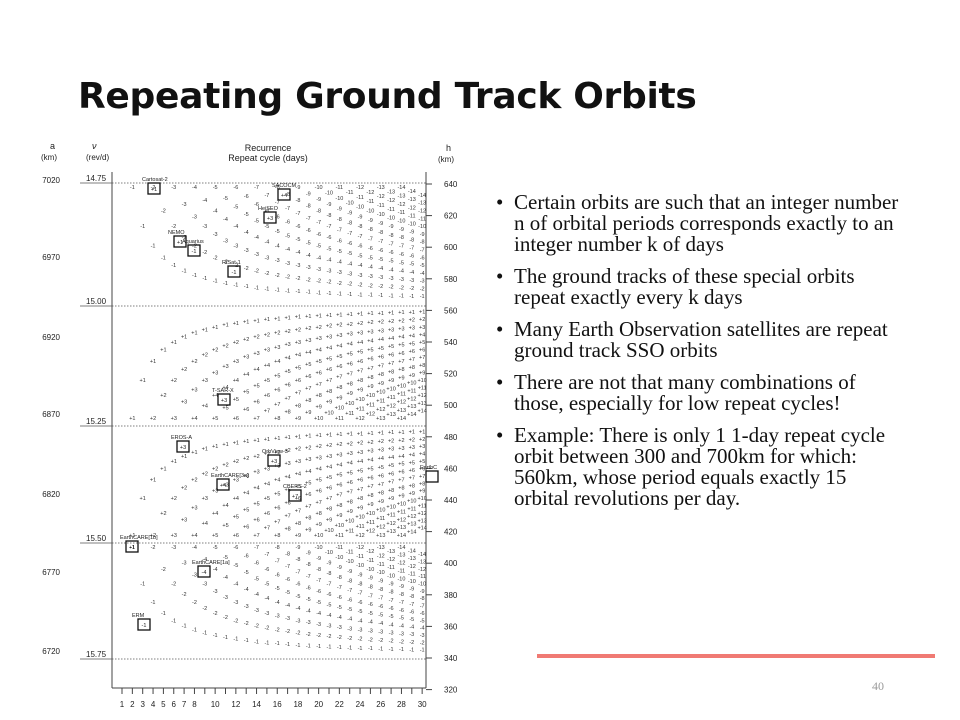 The image size is (960, 720). What do you see at coordinates (339, 536) in the screenshot?
I see `recurrence-mark: +11` at bounding box center [339, 536].